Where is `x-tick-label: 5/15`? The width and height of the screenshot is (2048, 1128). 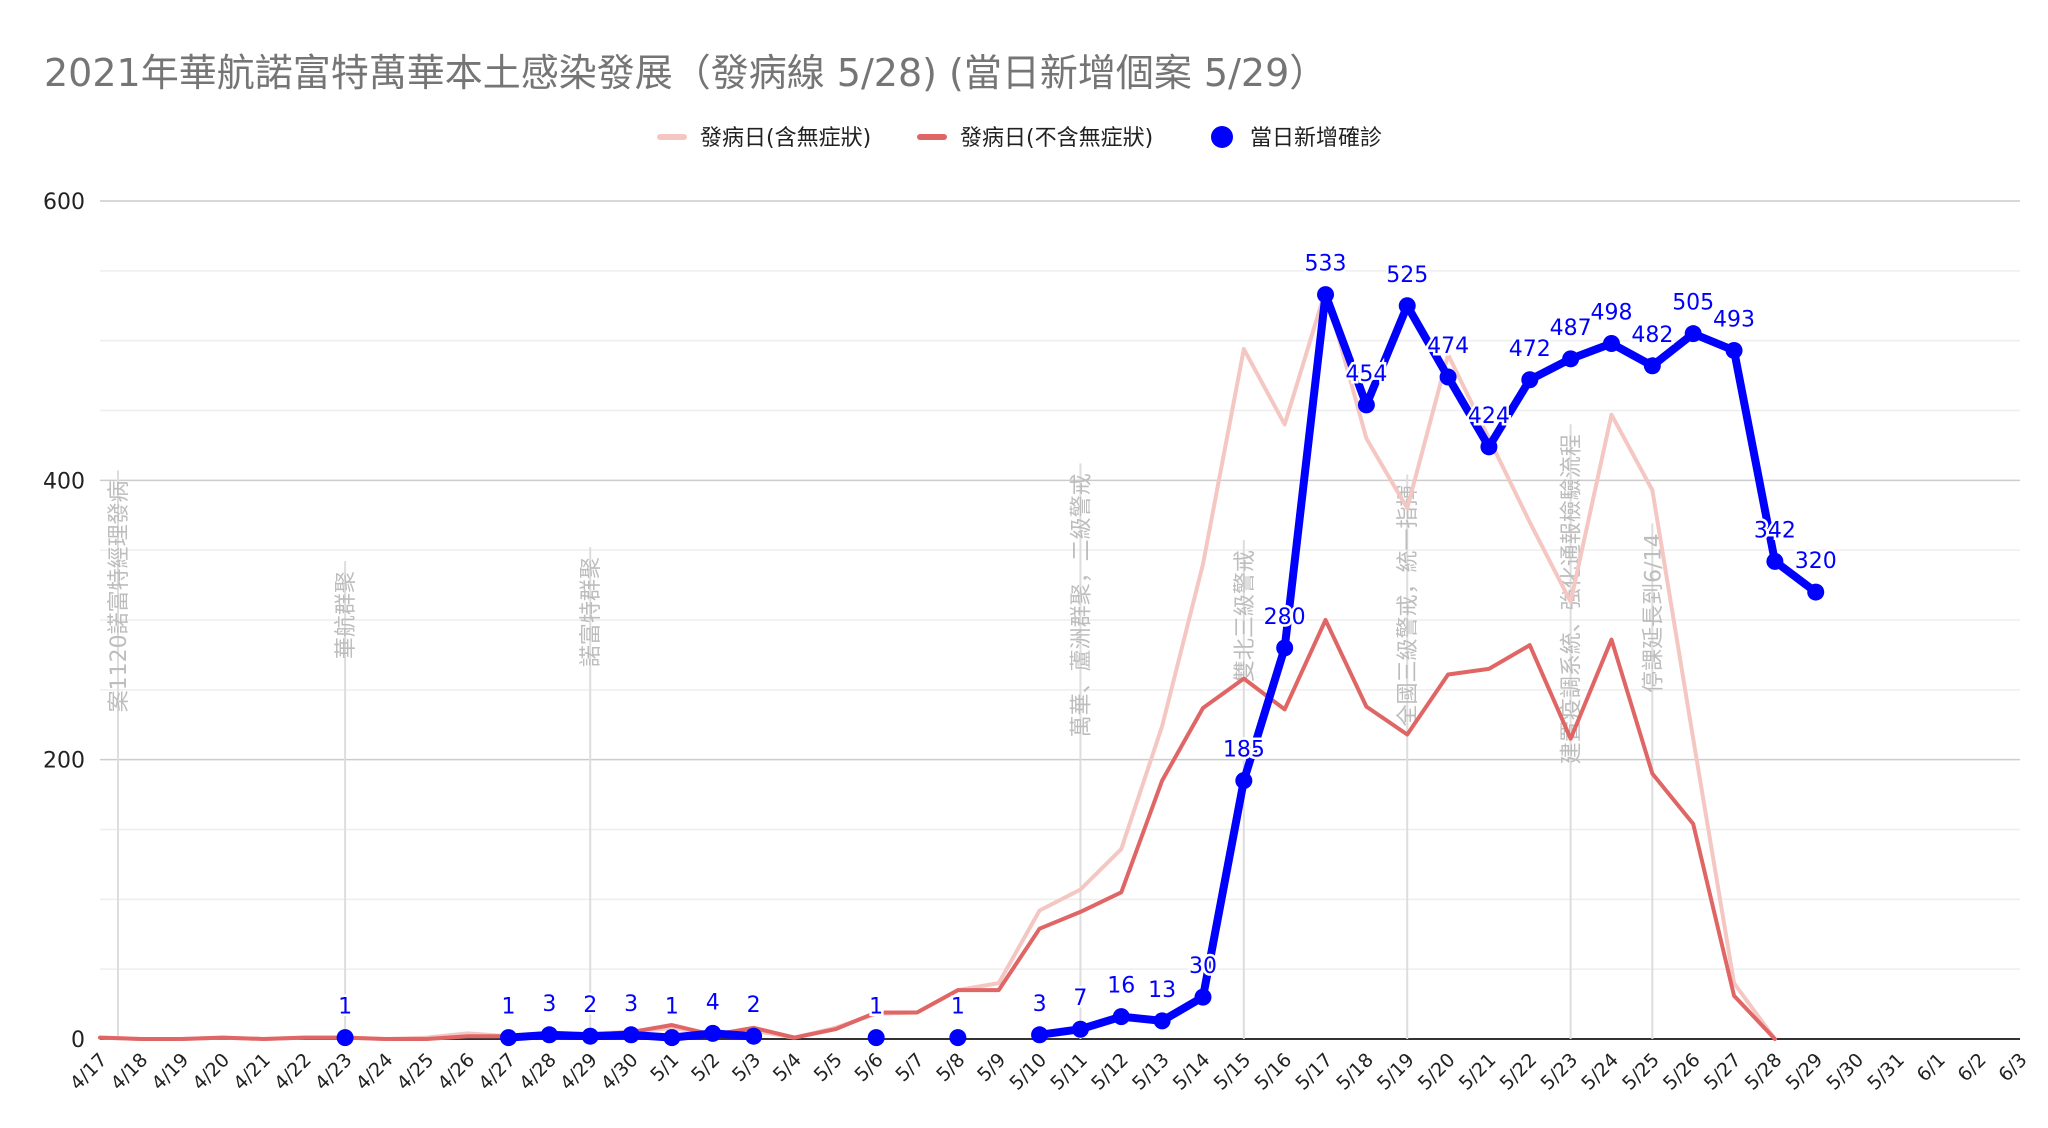
x-tick-label: 5/15 is located at coordinates (1233, 1072).